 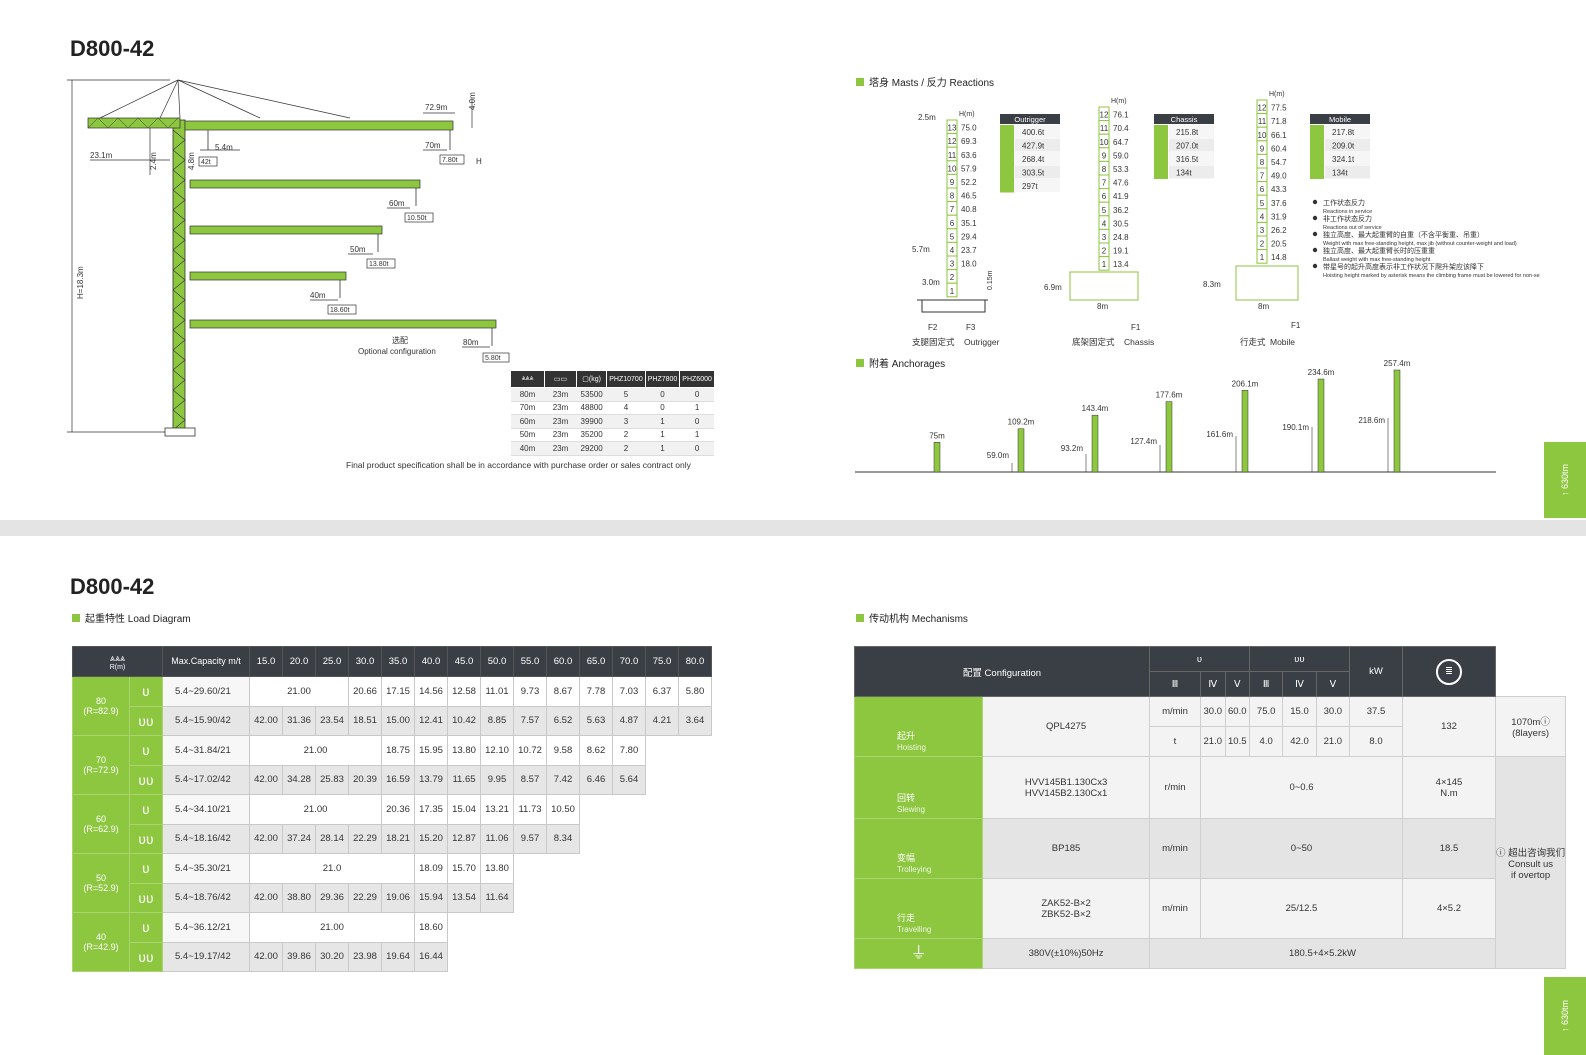 What do you see at coordinates (450, 160) in the screenshot?
I see `svg-text: 7.80t` at bounding box center [450, 160].